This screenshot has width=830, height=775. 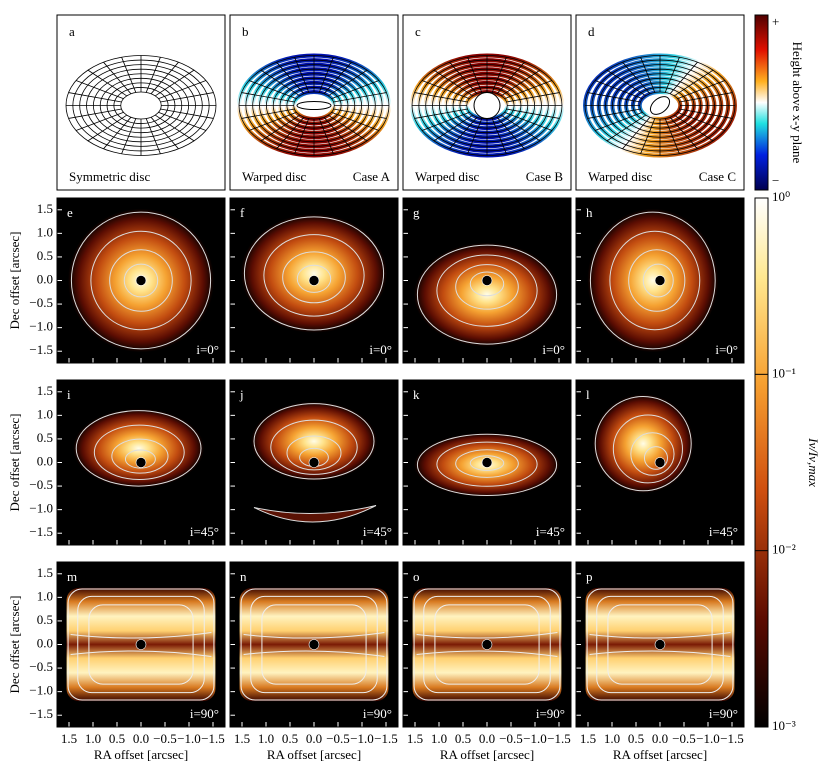 What do you see at coordinates (784, 372) in the screenshot?
I see `colorbar-tick-label: 10⁻¹` at bounding box center [784, 372].